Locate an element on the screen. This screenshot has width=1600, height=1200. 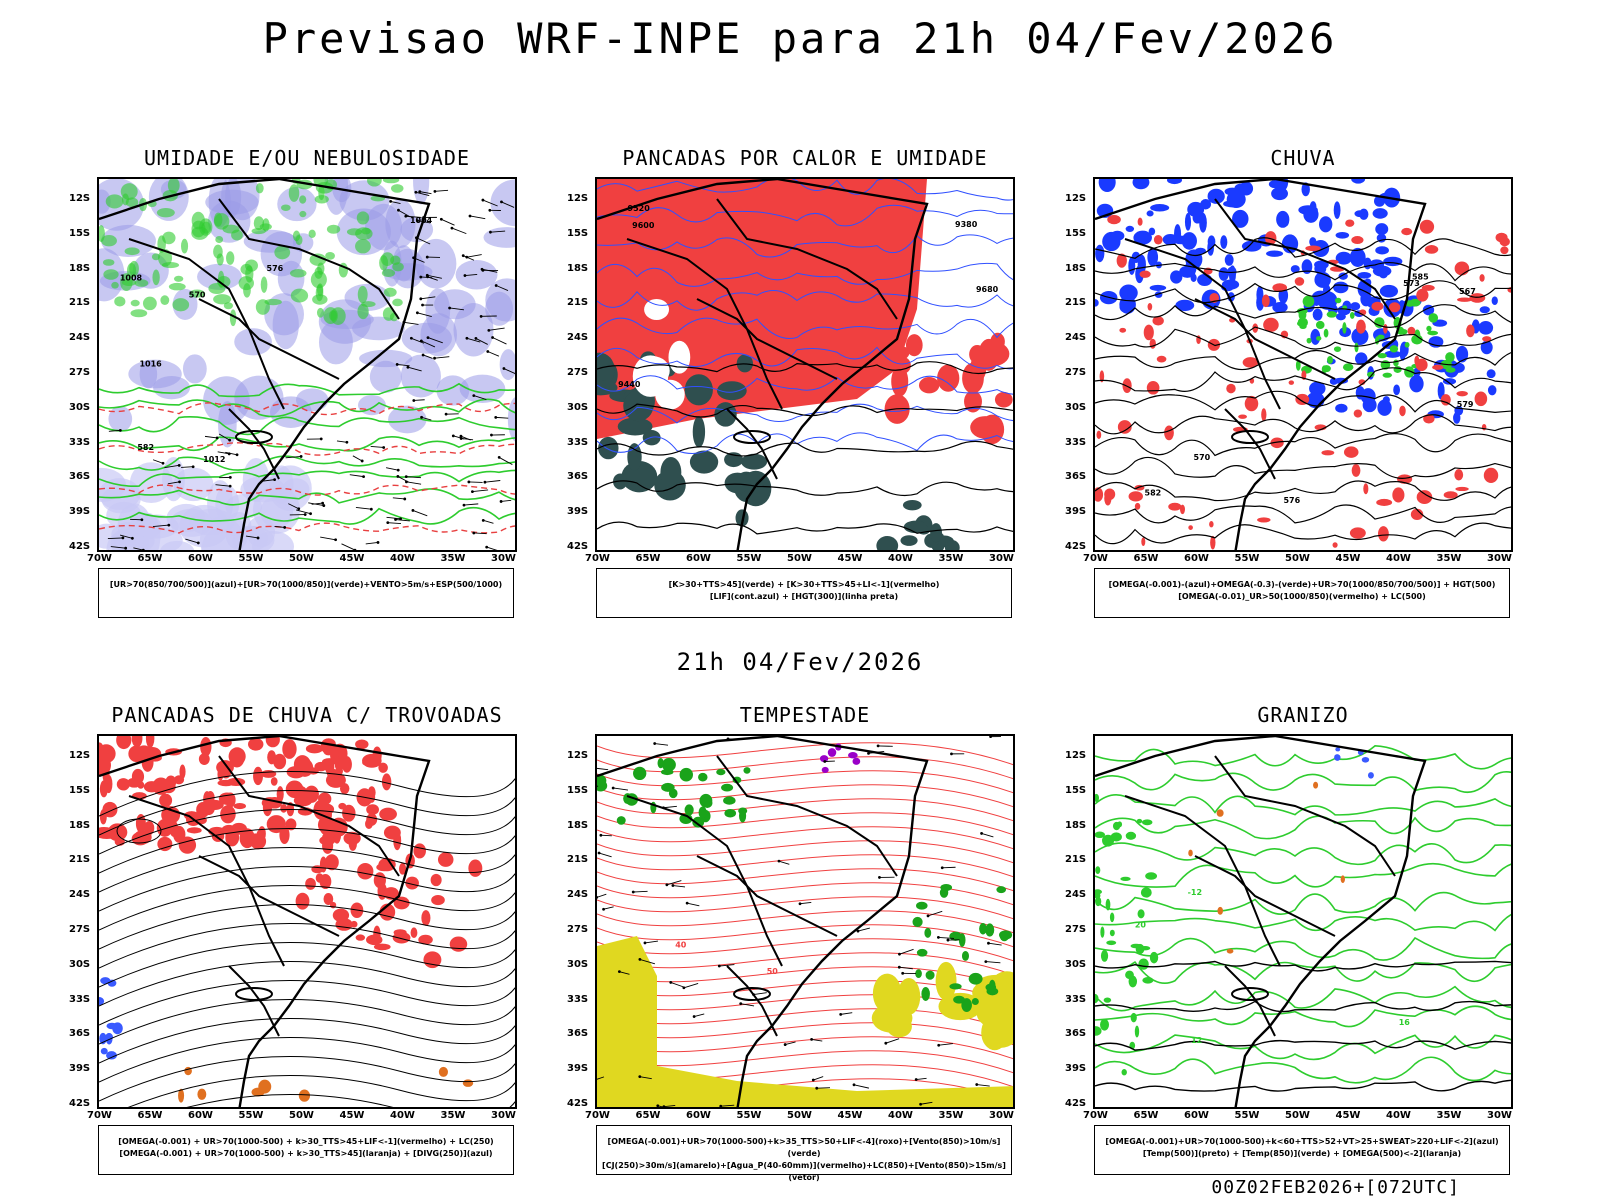
map-pancadas-trovoadas is located at coordinates (307, 921).